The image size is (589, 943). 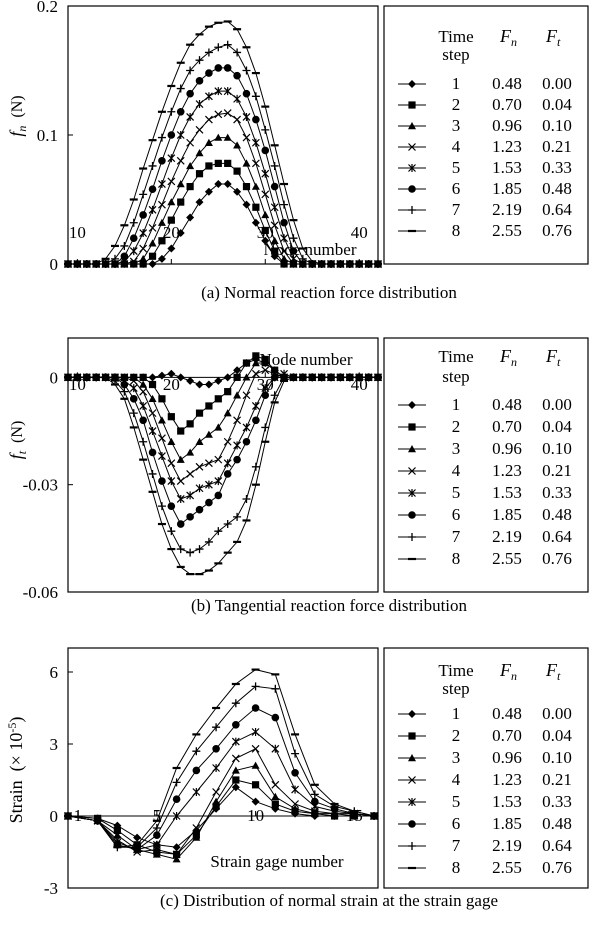 What do you see at coordinates (223, 425) in the screenshot?
I see `chart-b-series-4-line` at bounding box center [223, 425].